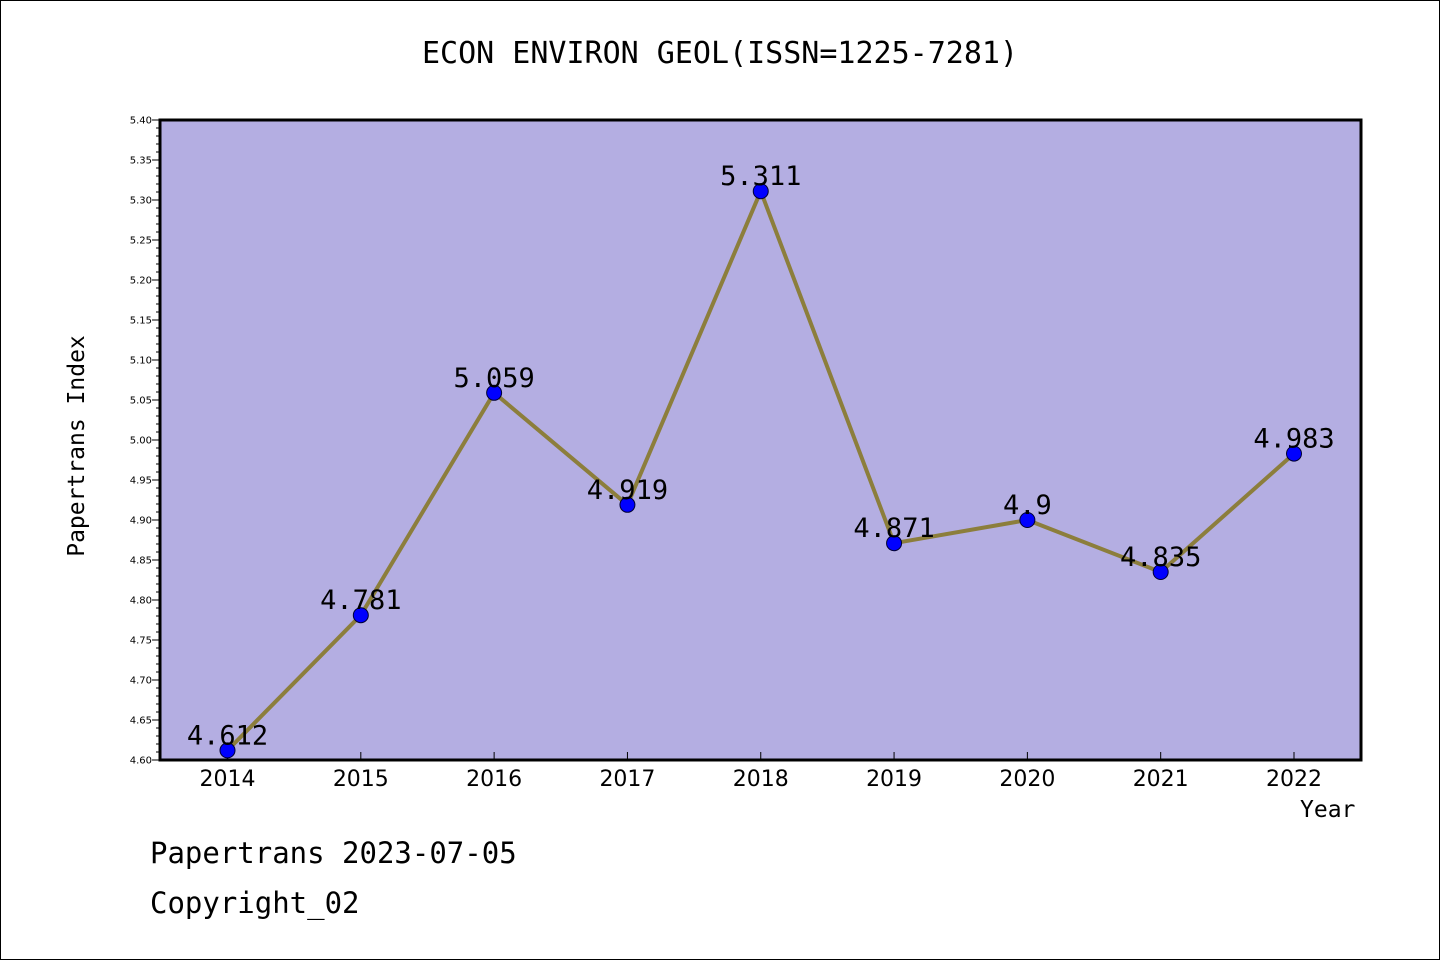 This screenshot has width=1440, height=960. What do you see at coordinates (627, 490) in the screenshot?
I see `data-label: 4.919` at bounding box center [627, 490].